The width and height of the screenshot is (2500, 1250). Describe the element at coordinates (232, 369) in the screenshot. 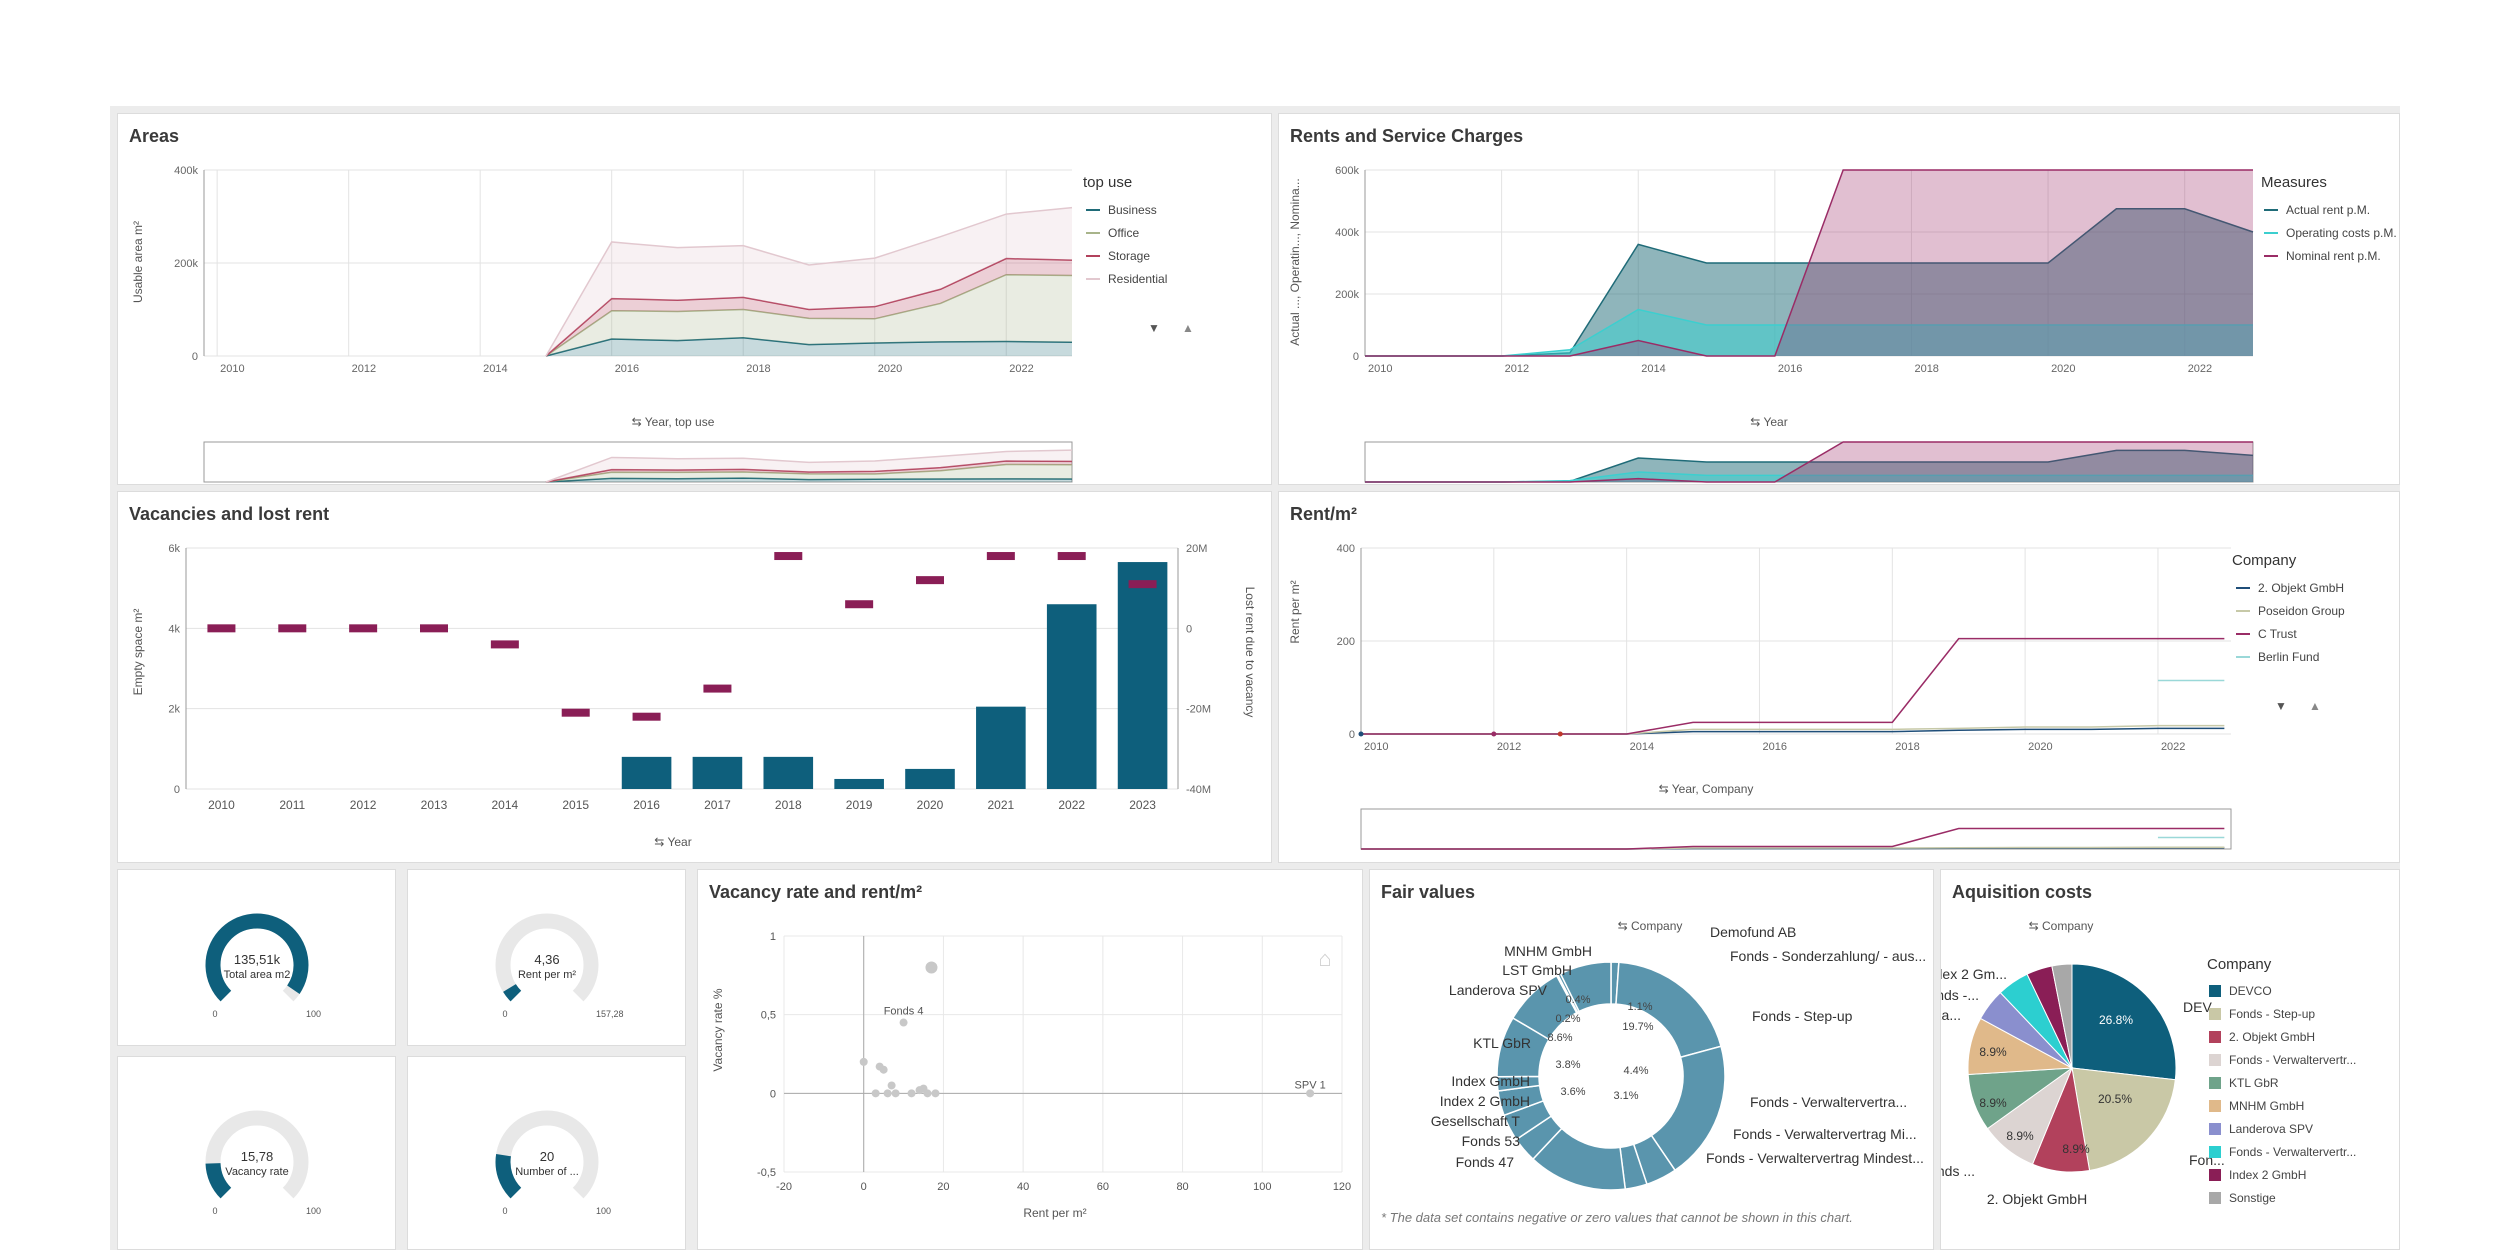

I see `x-tick-label: 2010` at that location.